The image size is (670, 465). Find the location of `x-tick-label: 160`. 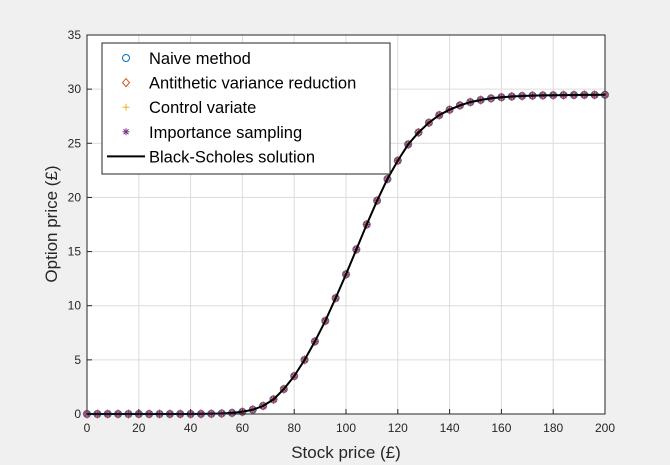

x-tick-label: 160 is located at coordinates (501, 428).